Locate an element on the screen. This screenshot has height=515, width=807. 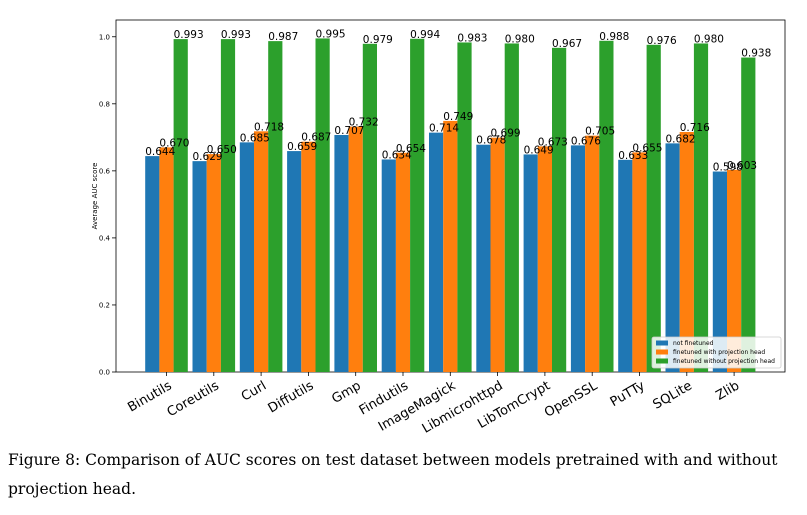
data-label: 0.976 is located at coordinates (662, 41).